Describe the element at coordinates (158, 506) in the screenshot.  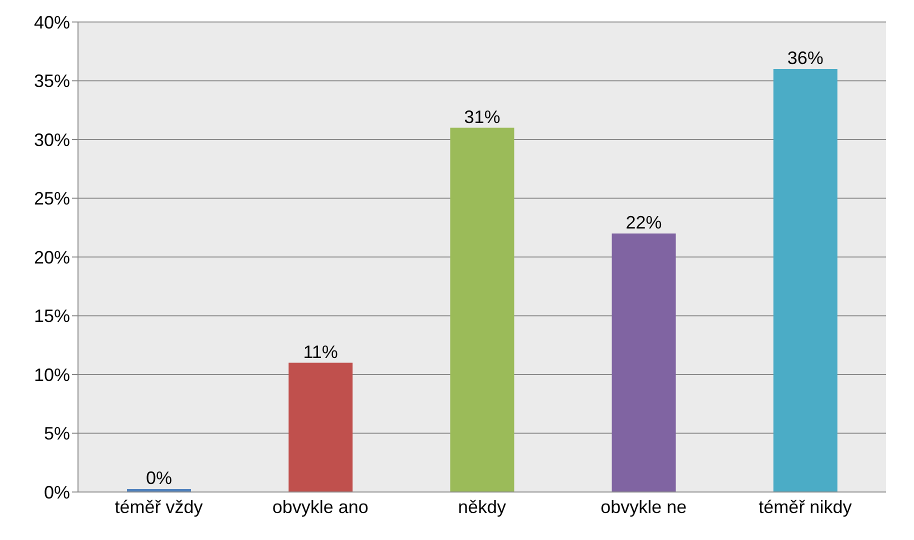
I see `x-tick-label: téměř vždy` at that location.